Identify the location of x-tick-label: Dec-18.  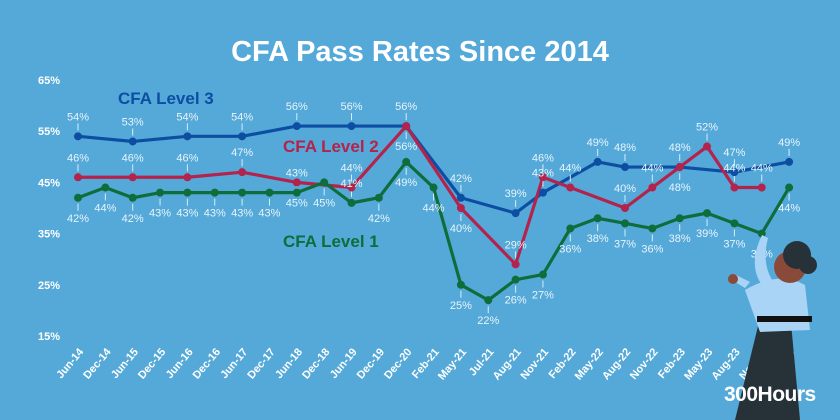
(316, 363).